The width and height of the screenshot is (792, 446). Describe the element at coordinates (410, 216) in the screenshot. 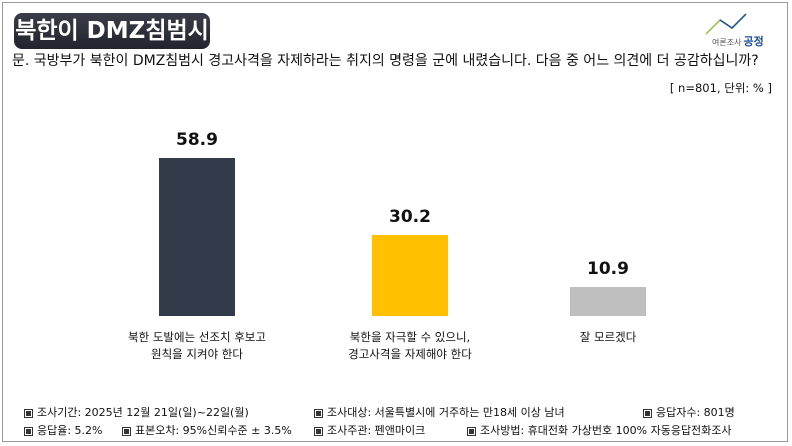

I see `data-label: 30.2` at that location.